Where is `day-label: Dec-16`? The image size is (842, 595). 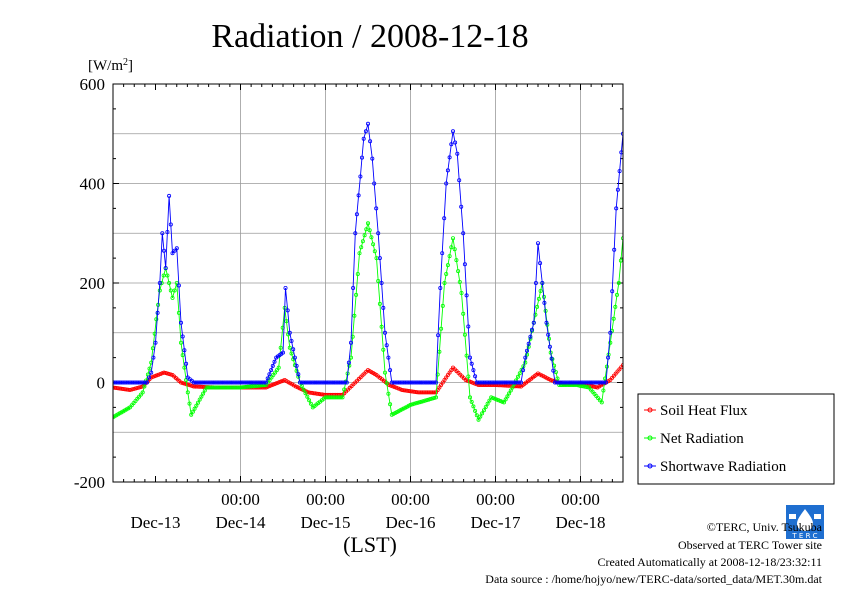 day-label: Dec-16 is located at coordinates (410, 522).